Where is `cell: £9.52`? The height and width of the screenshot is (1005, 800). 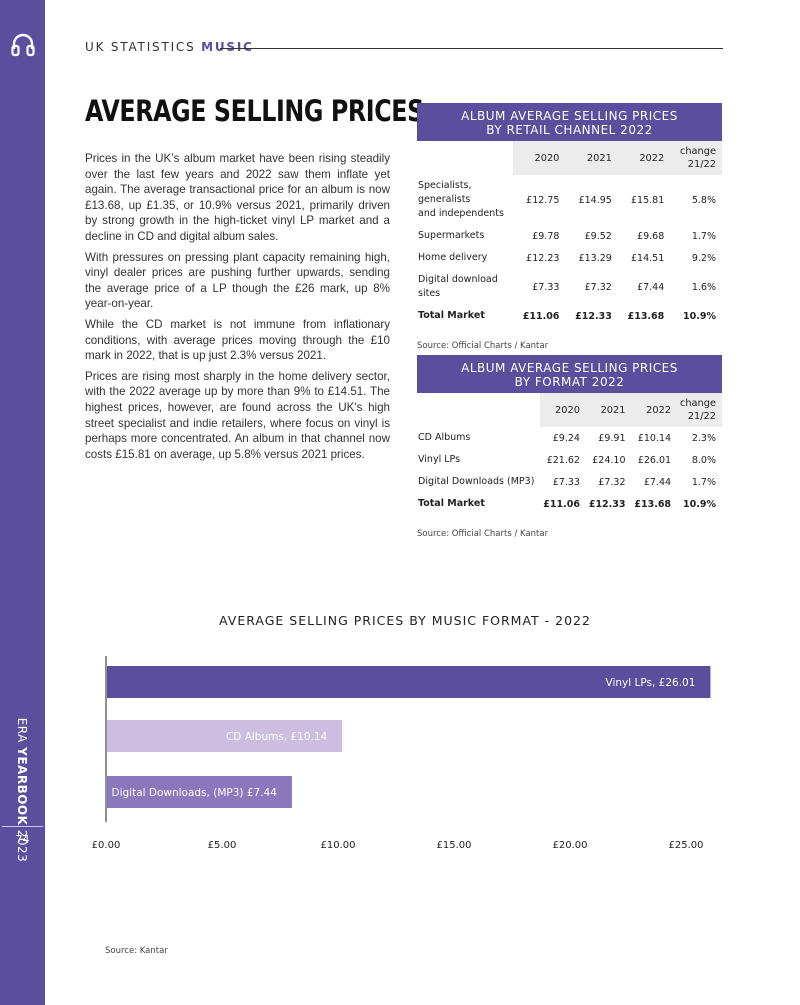 cell: £9.52 is located at coordinates (598, 236).